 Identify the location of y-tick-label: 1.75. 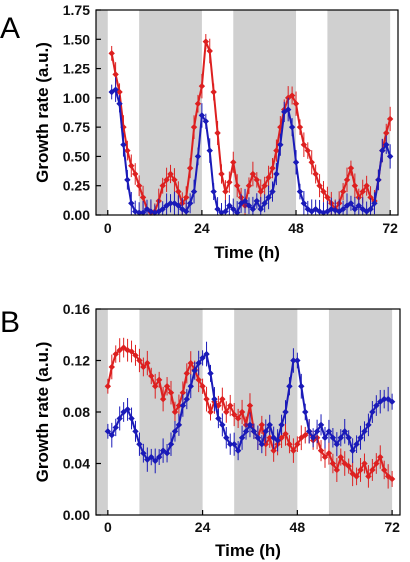
(76, 10).